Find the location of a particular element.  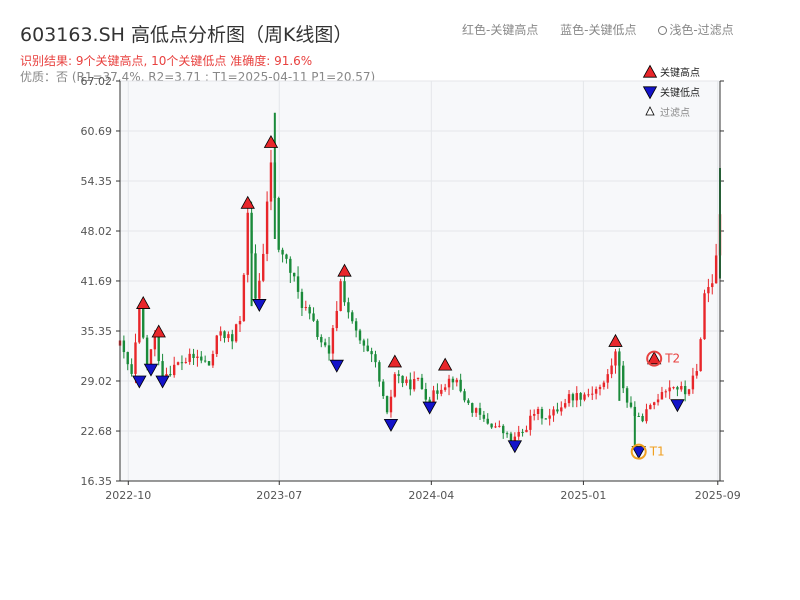

annotation-label: T2 is located at coordinates (672, 359).